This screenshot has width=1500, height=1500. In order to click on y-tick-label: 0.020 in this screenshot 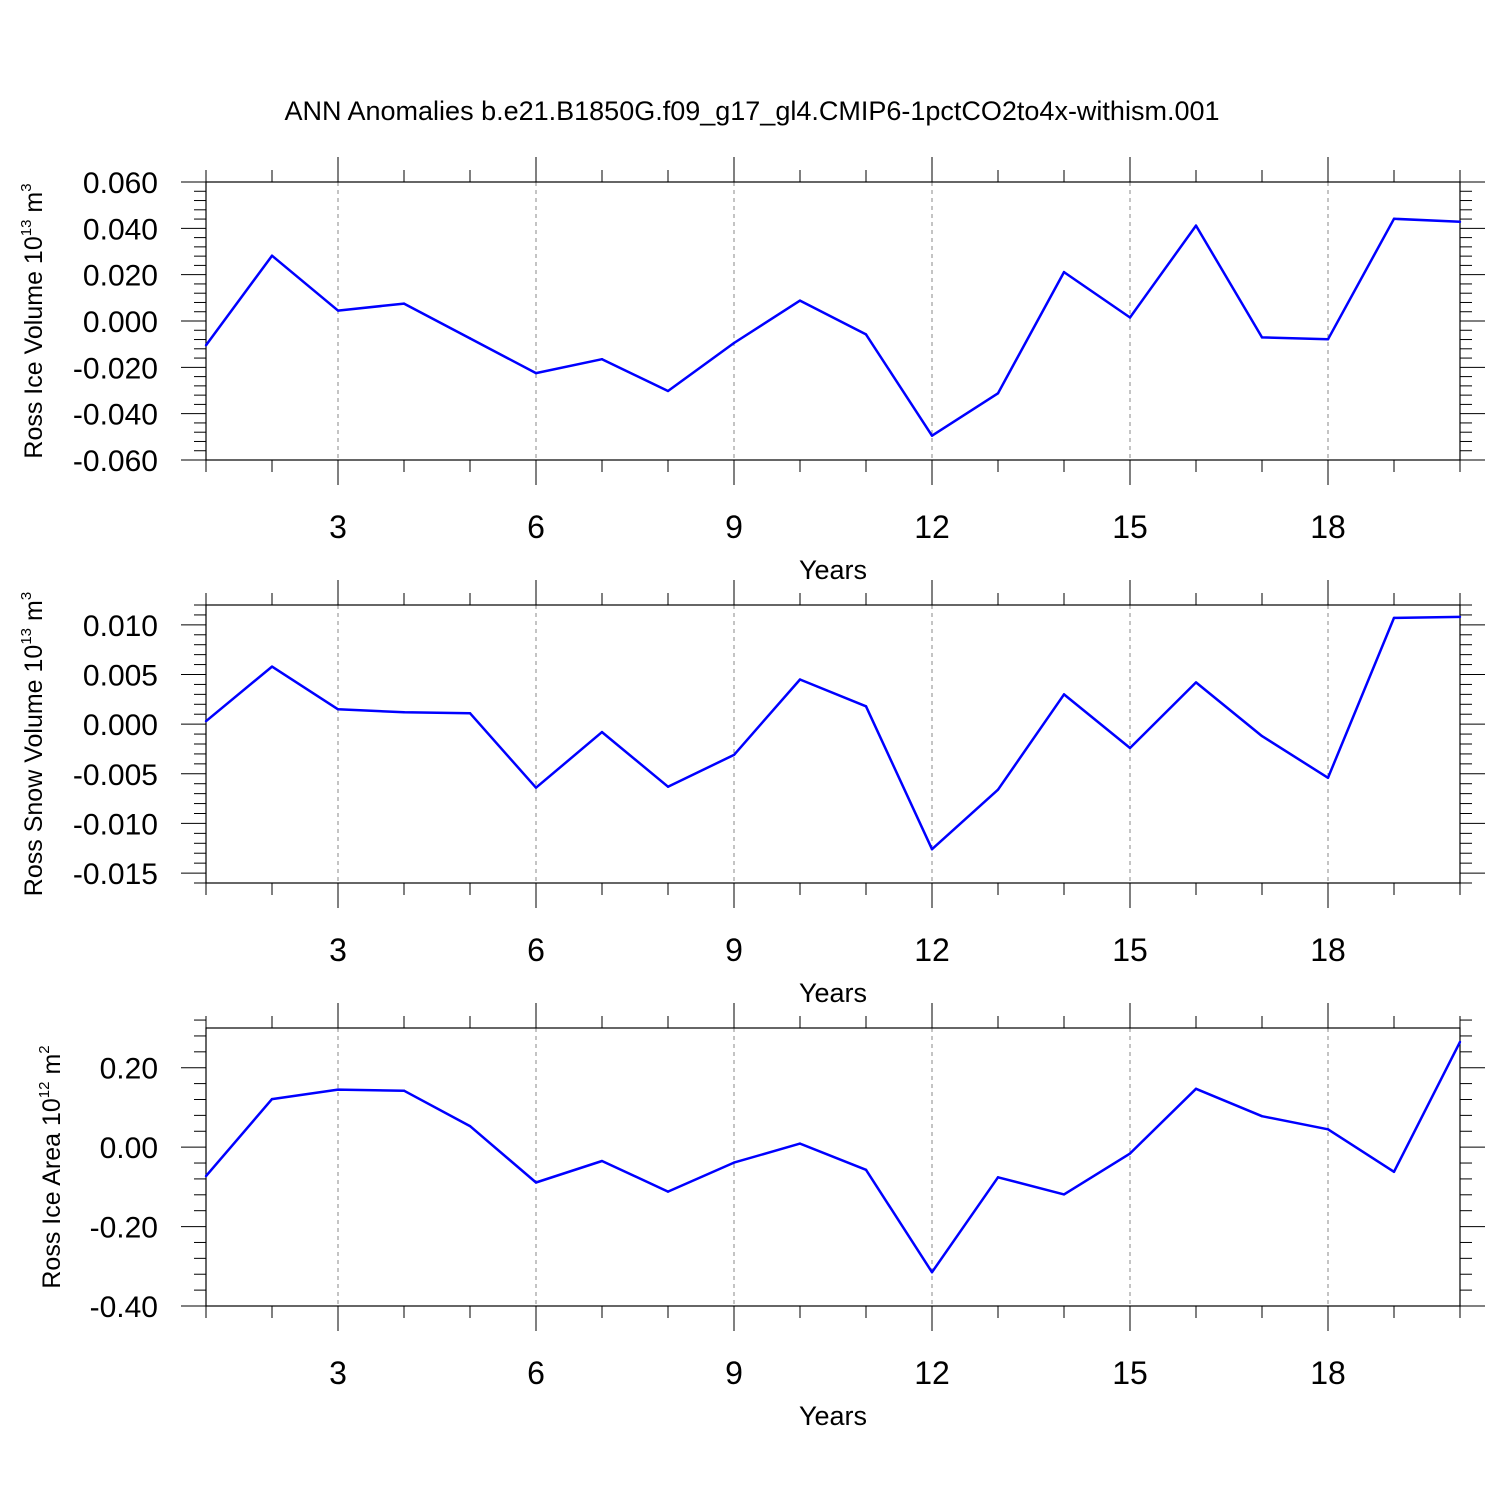, I will do `click(120, 276)`.